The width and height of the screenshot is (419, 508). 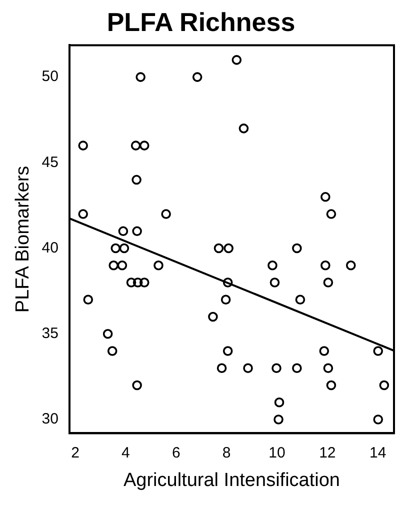 What do you see at coordinates (201, 21) in the screenshot?
I see `chart-title: PLFA Richness` at bounding box center [201, 21].